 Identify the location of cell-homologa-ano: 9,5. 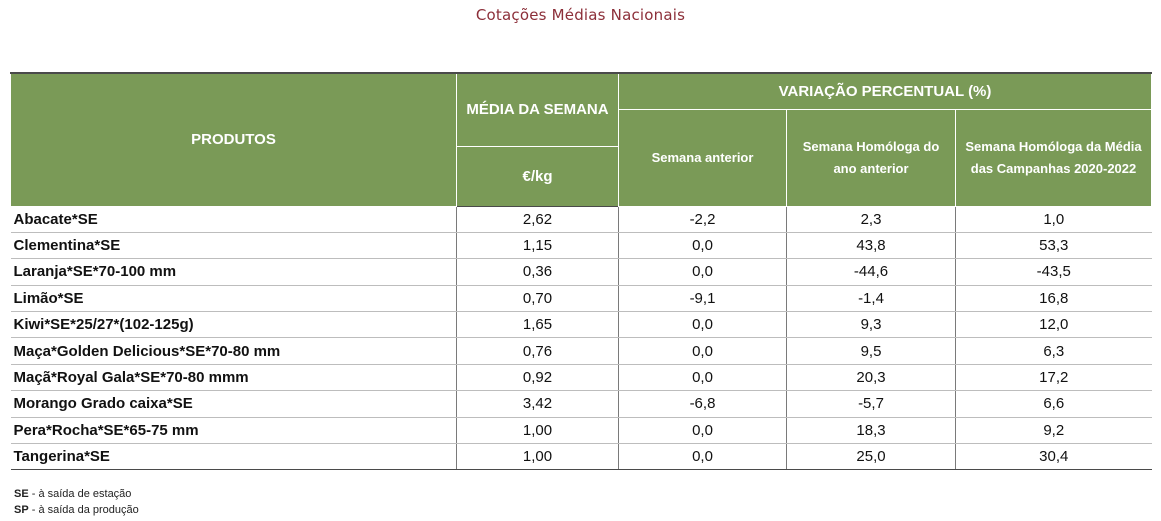
(871, 351).